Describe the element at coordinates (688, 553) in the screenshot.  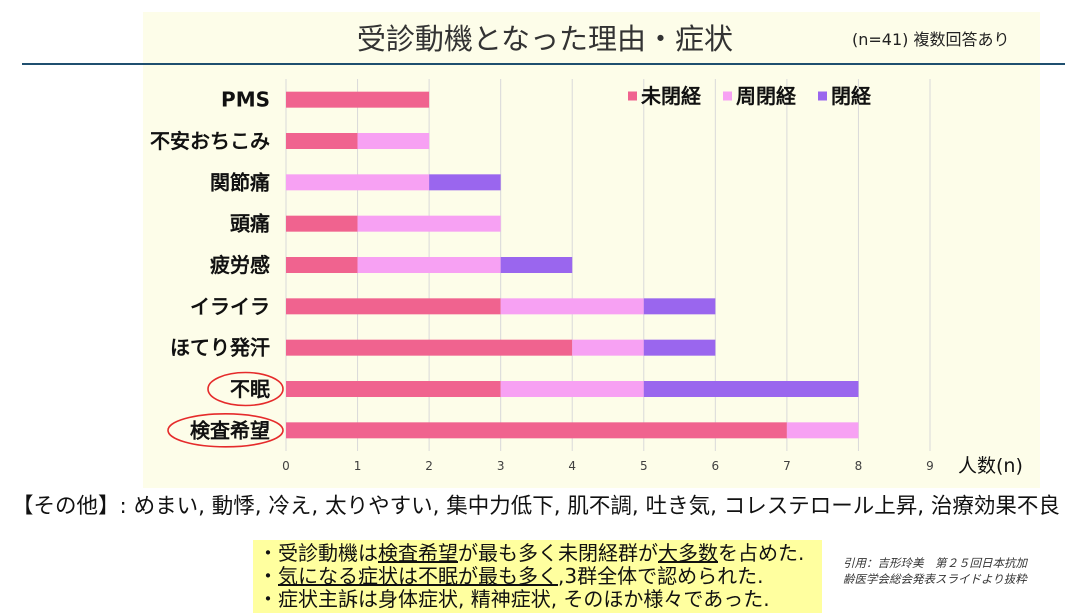
I see `summary-emphasis: 大多数` at that location.